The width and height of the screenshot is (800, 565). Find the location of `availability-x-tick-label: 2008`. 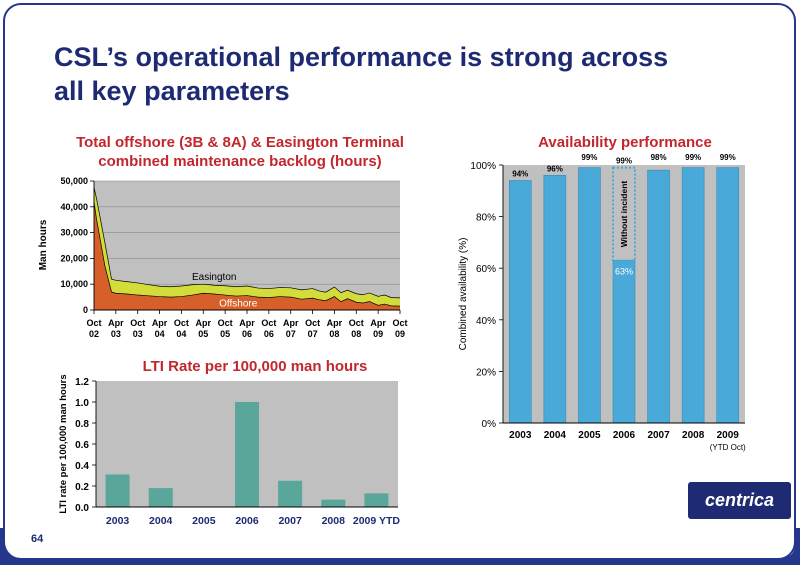

availability-x-tick-label: 2008 is located at coordinates (693, 435).